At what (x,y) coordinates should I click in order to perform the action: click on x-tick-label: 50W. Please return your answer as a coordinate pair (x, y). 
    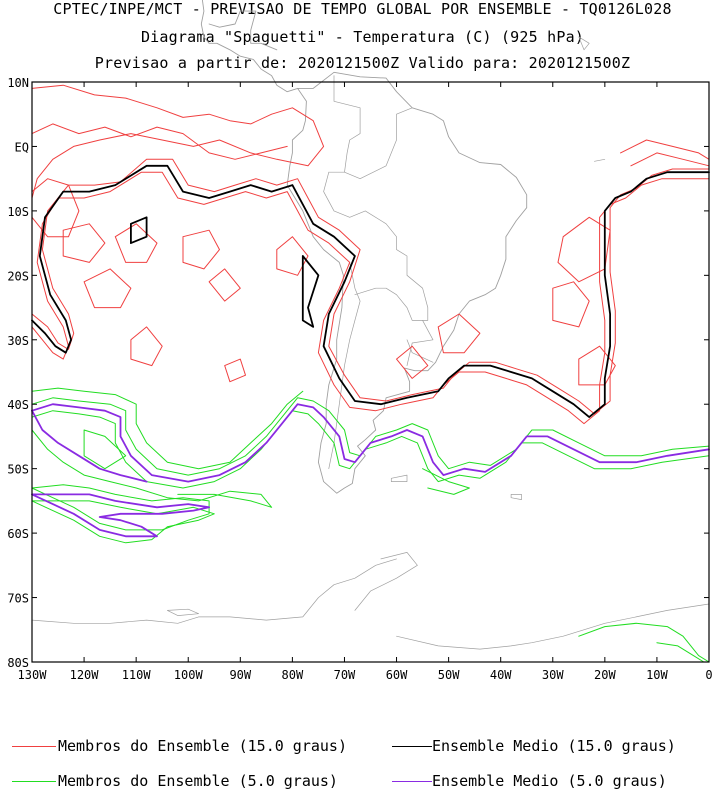
    Looking at the image, I should click on (449, 675).